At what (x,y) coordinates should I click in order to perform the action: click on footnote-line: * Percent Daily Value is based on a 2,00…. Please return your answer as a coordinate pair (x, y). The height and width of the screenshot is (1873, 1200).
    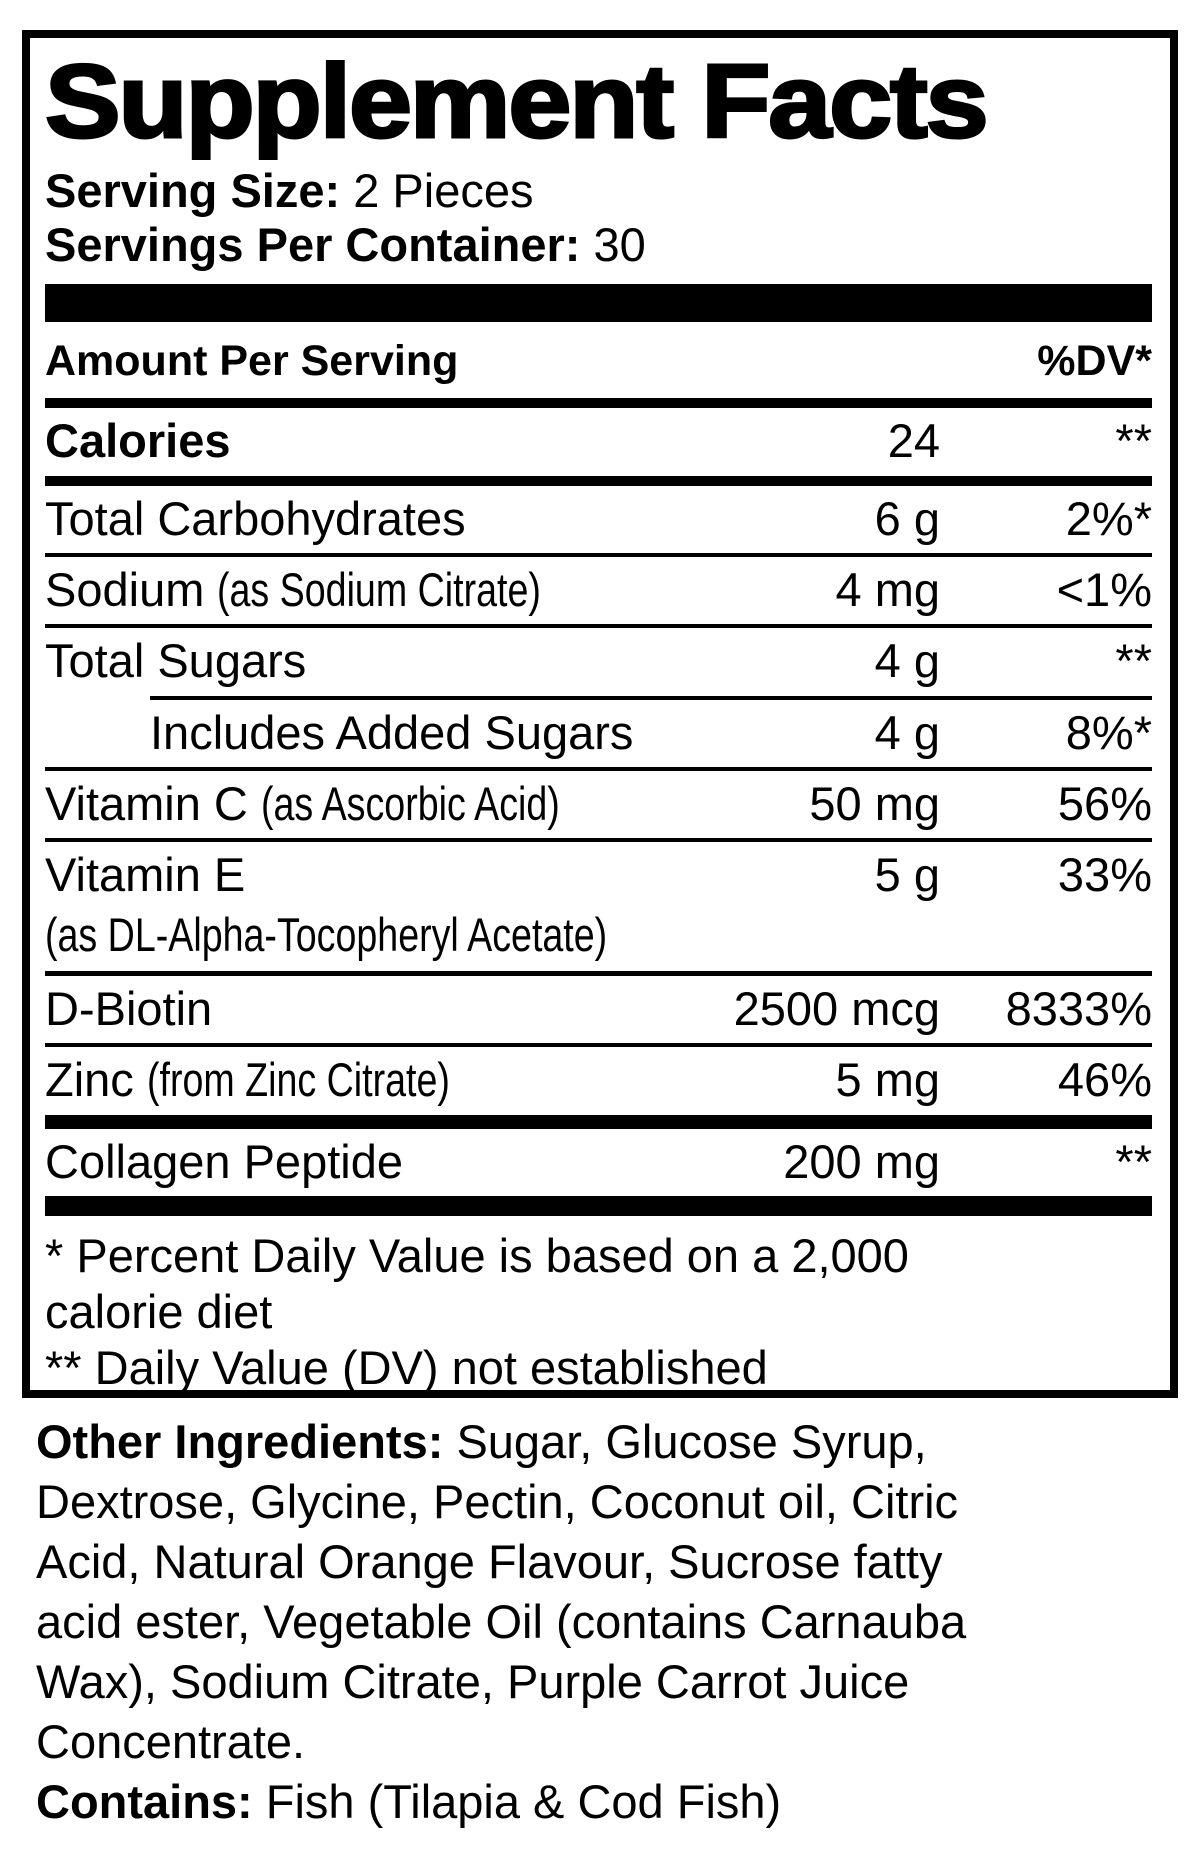
    Looking at the image, I should click on (477, 1256).